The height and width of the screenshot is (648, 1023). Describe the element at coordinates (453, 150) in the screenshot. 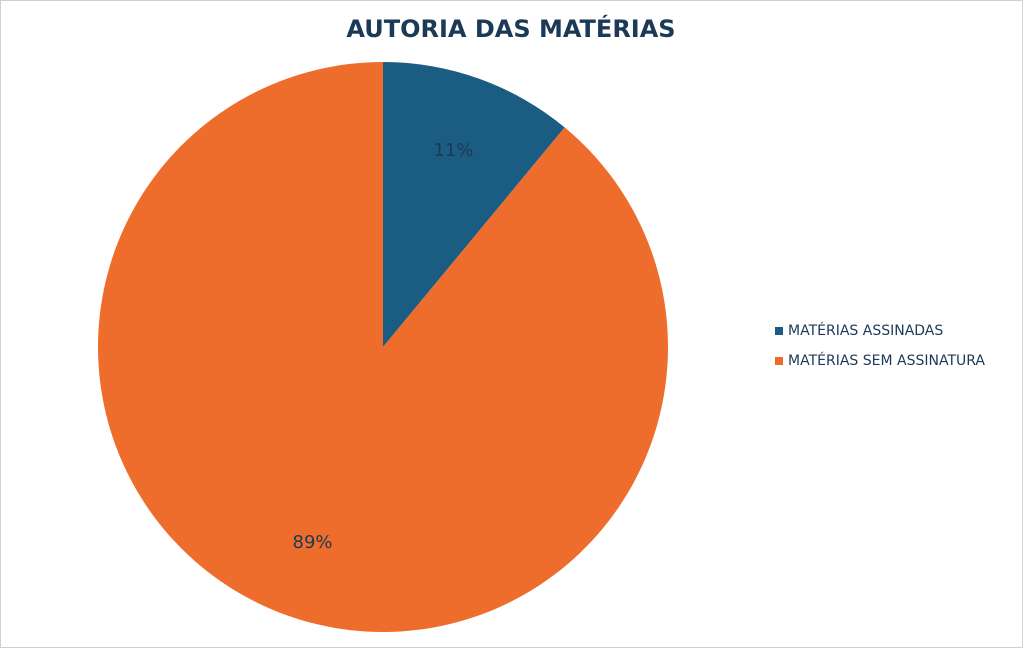

I see `data-label: 11%` at that location.